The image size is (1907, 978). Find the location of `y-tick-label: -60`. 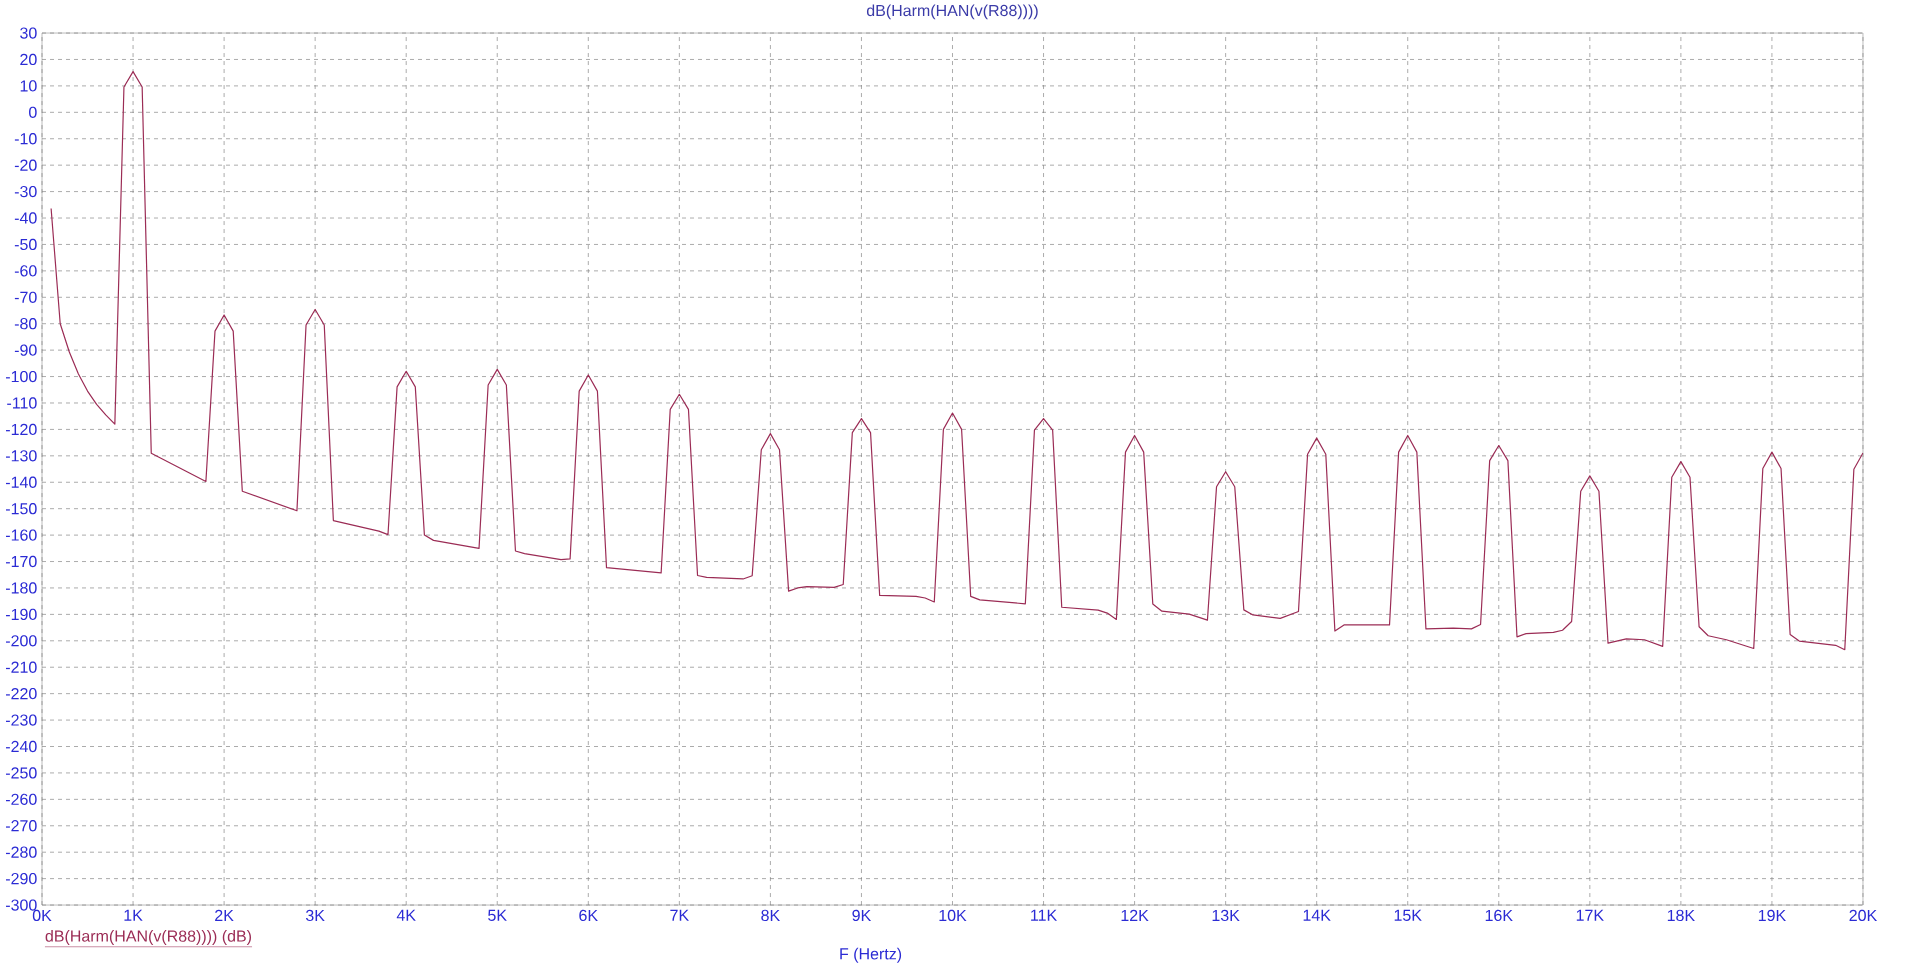

y-tick-label: -60 is located at coordinates (25, 271).